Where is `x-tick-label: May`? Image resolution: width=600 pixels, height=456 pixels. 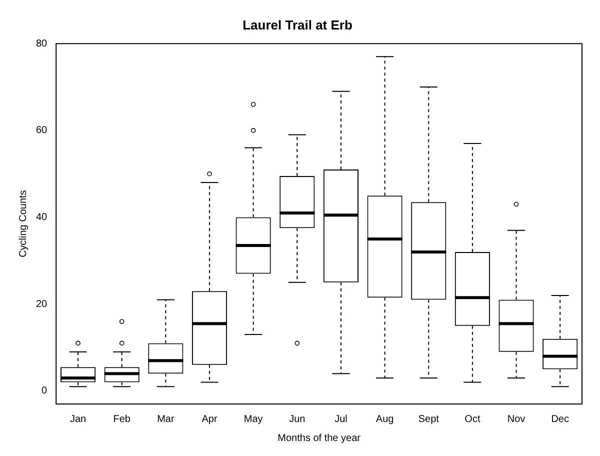
x-tick-label: May is located at coordinates (253, 419).